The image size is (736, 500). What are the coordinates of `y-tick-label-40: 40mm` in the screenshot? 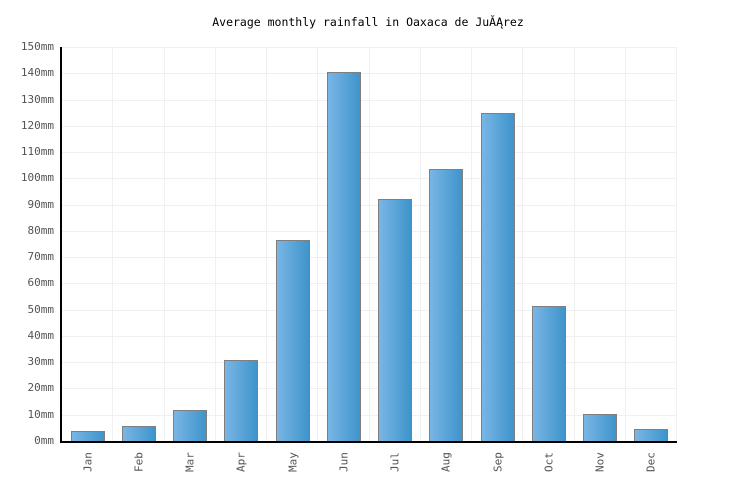 It's located at (41, 335).